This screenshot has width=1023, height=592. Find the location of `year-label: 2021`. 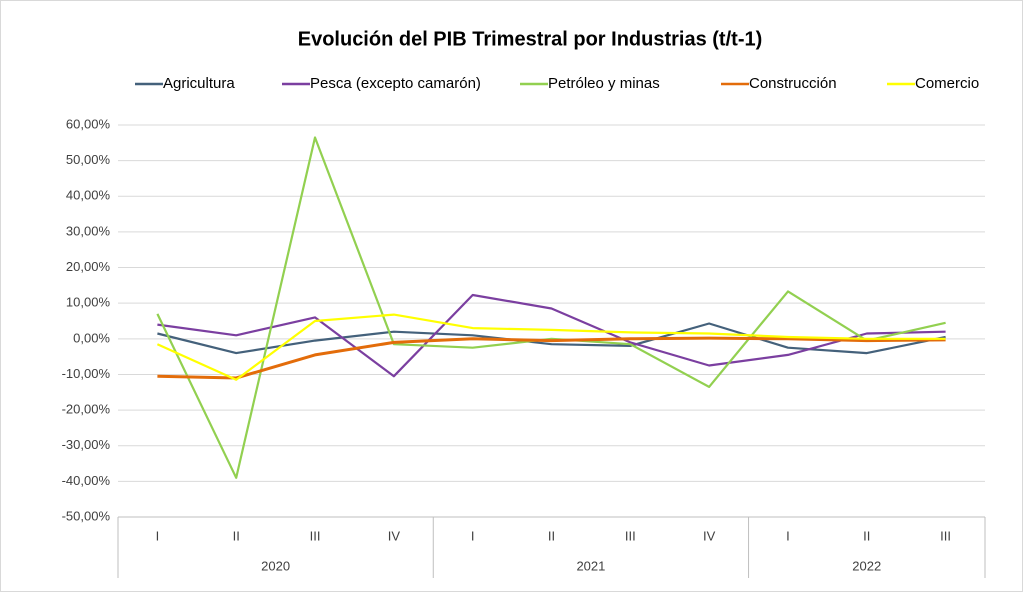

year-label: 2021 is located at coordinates (590, 565).